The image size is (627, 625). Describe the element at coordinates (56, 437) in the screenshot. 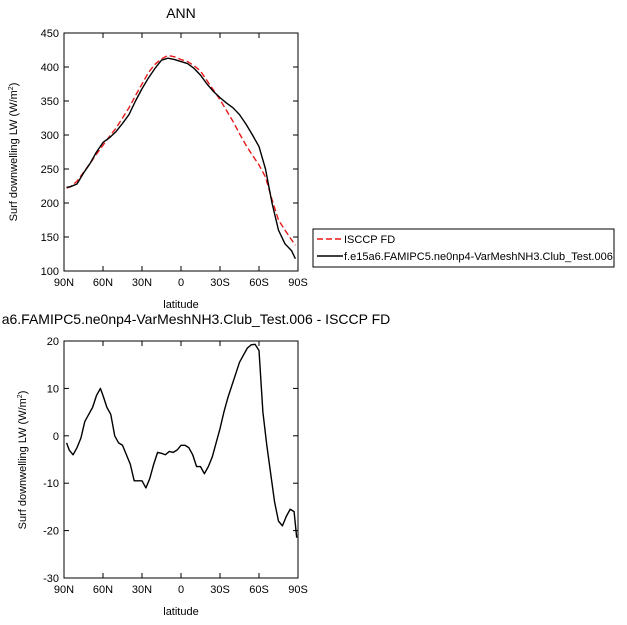

I see `bottom-ytick-label-3: 0` at that location.